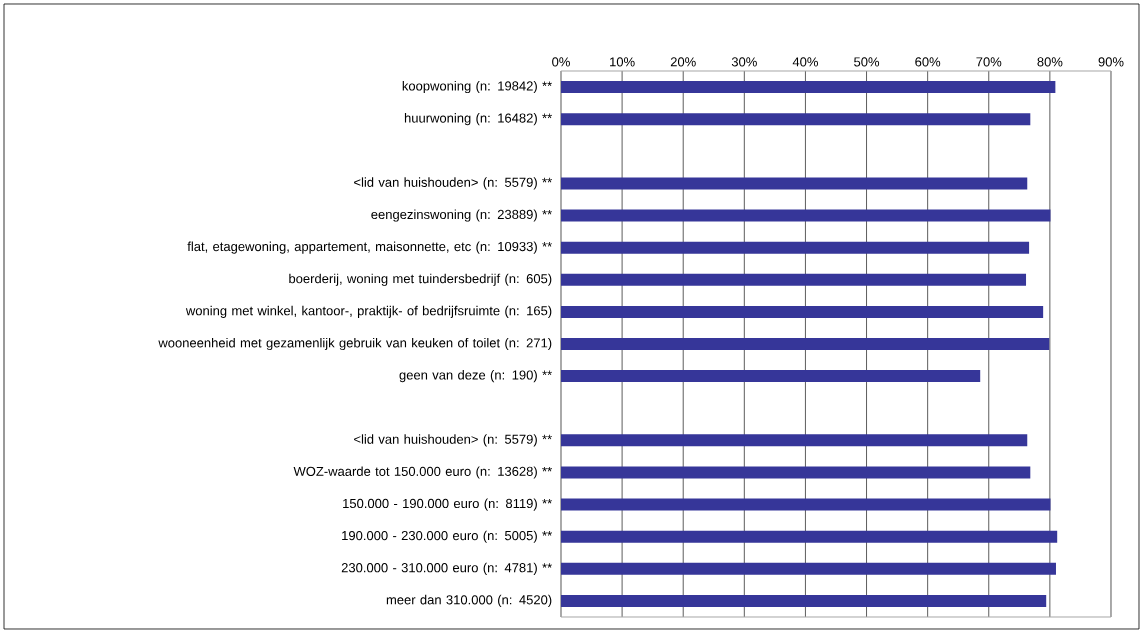 This screenshot has width=1144, height=632. Describe the element at coordinates (369, 247) in the screenshot. I see `y-tick-label: flat, etagewoning, appartement, maisonnette, etc (n: 10933) **` at that location.